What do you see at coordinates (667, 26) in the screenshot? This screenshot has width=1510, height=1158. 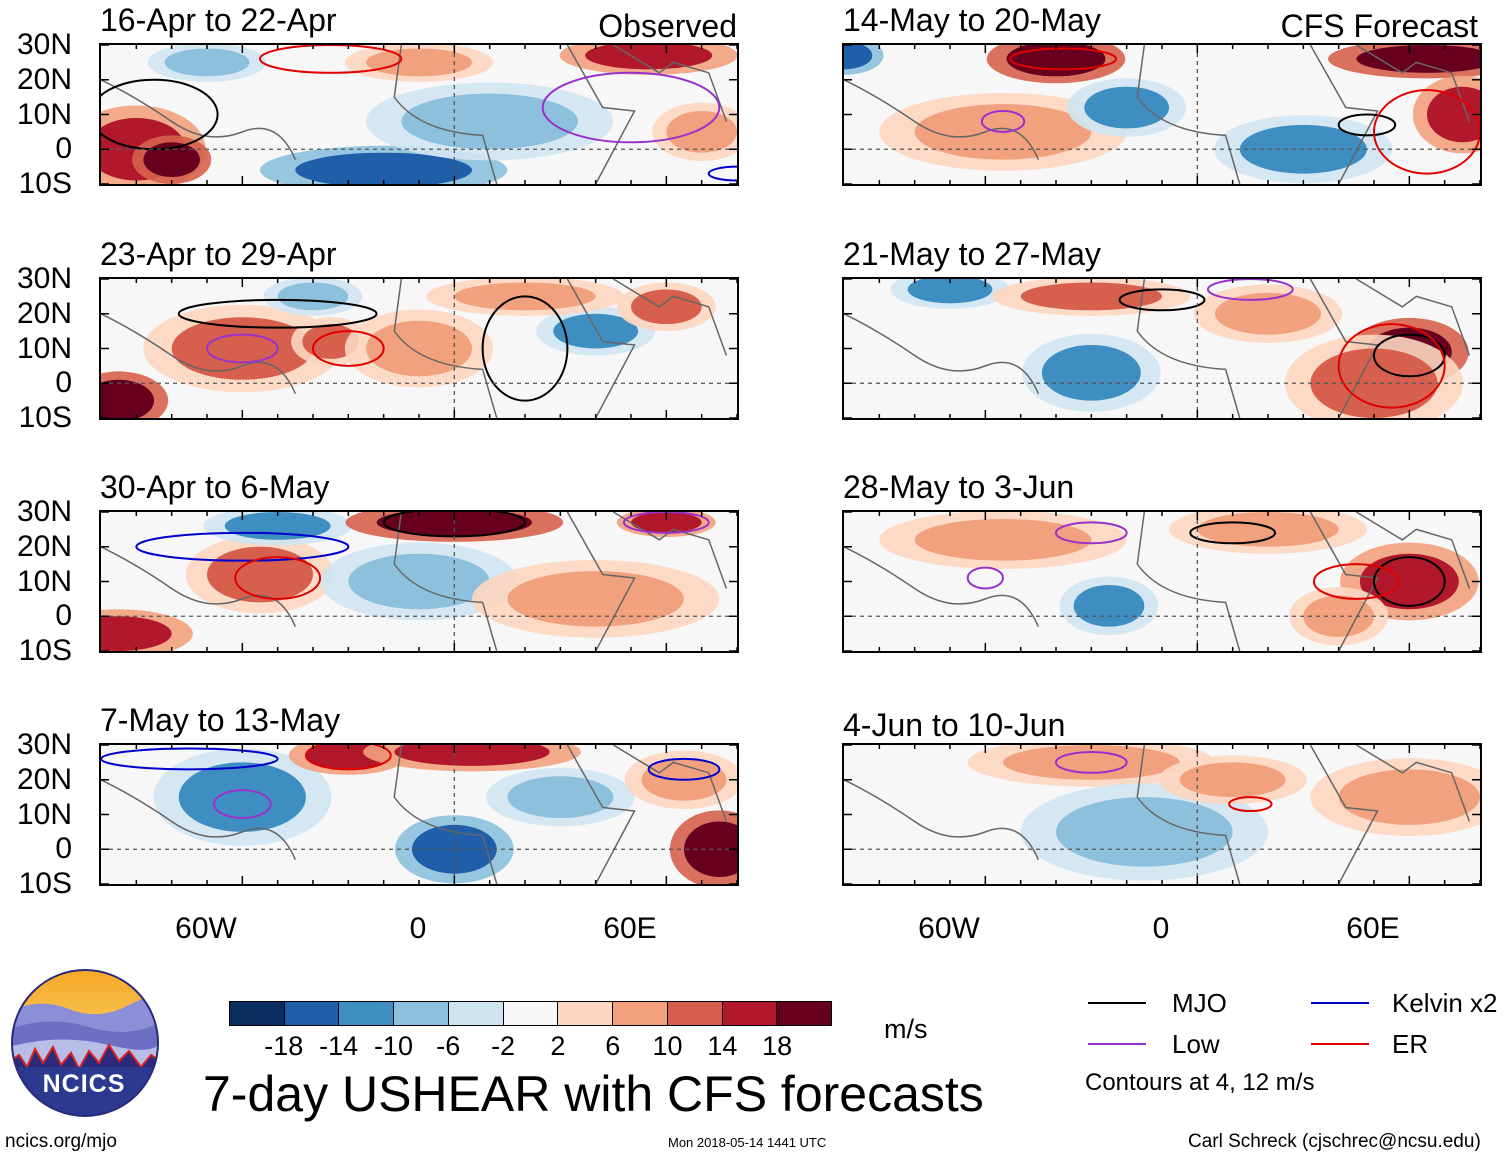 I see `observed-label: Observed` at bounding box center [667, 26].